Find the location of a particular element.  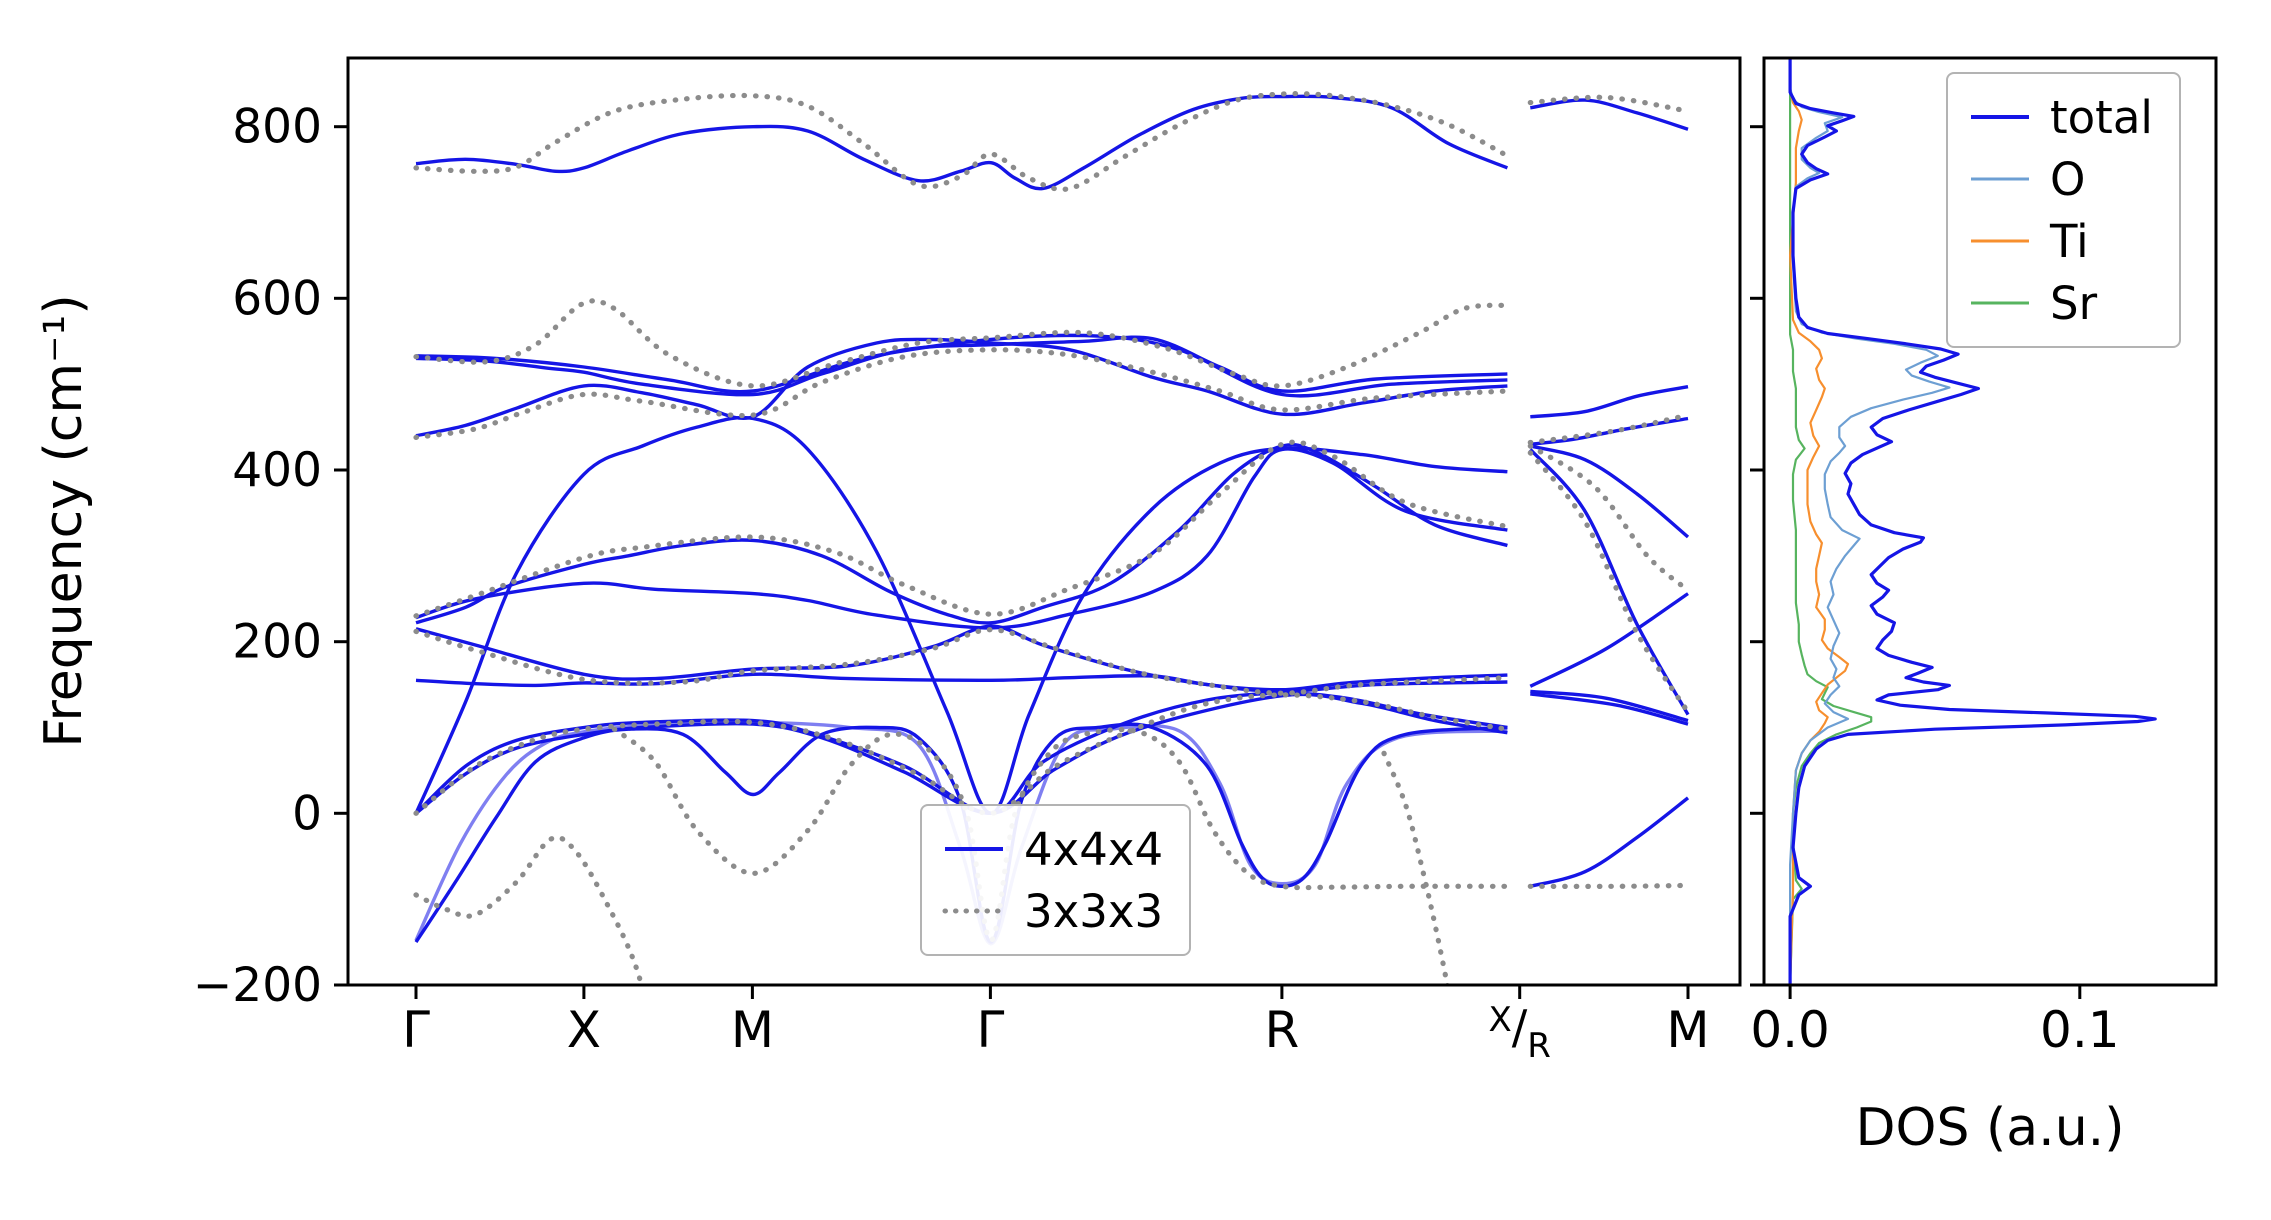

dos-legend: total O Ti Sr is located at coordinates (2063, 210).